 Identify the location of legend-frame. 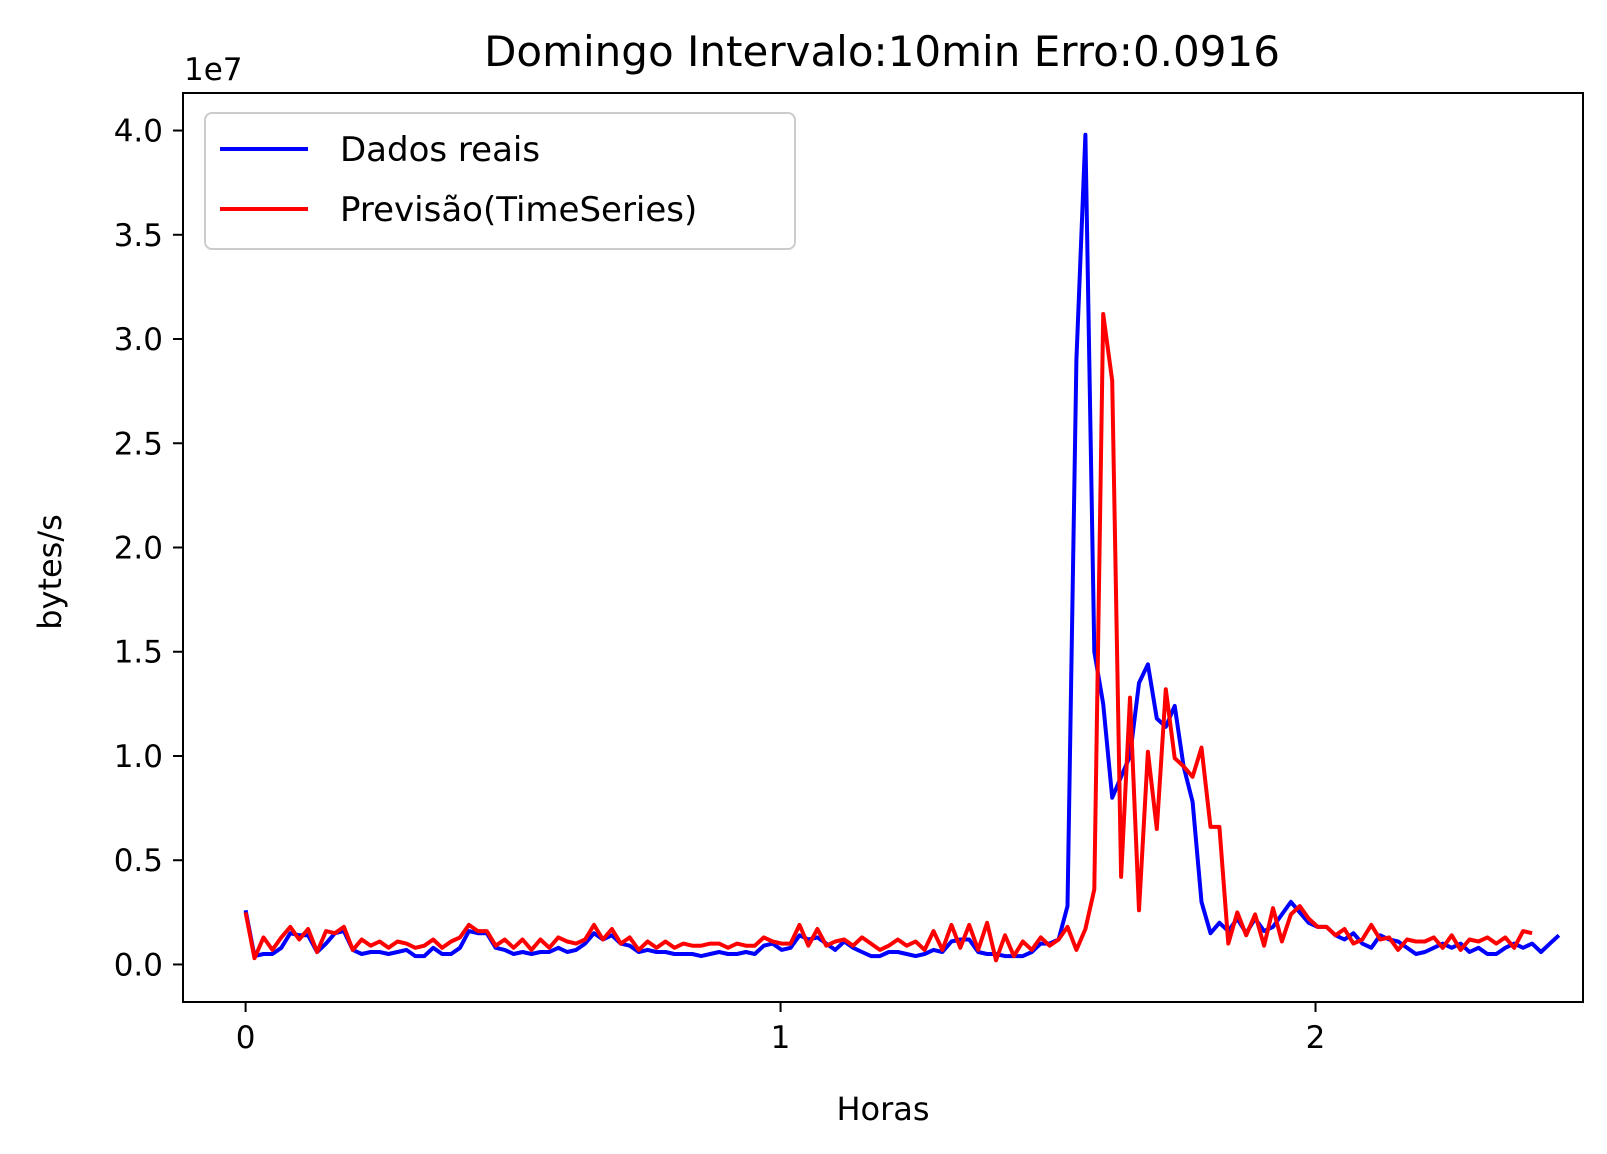
(500, 181).